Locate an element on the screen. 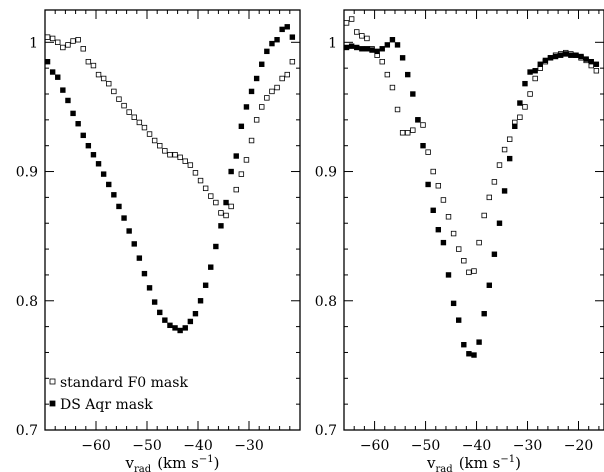 This screenshot has height=472, width=604. x-axis-title-close: ) is located at coordinates (518, 463).